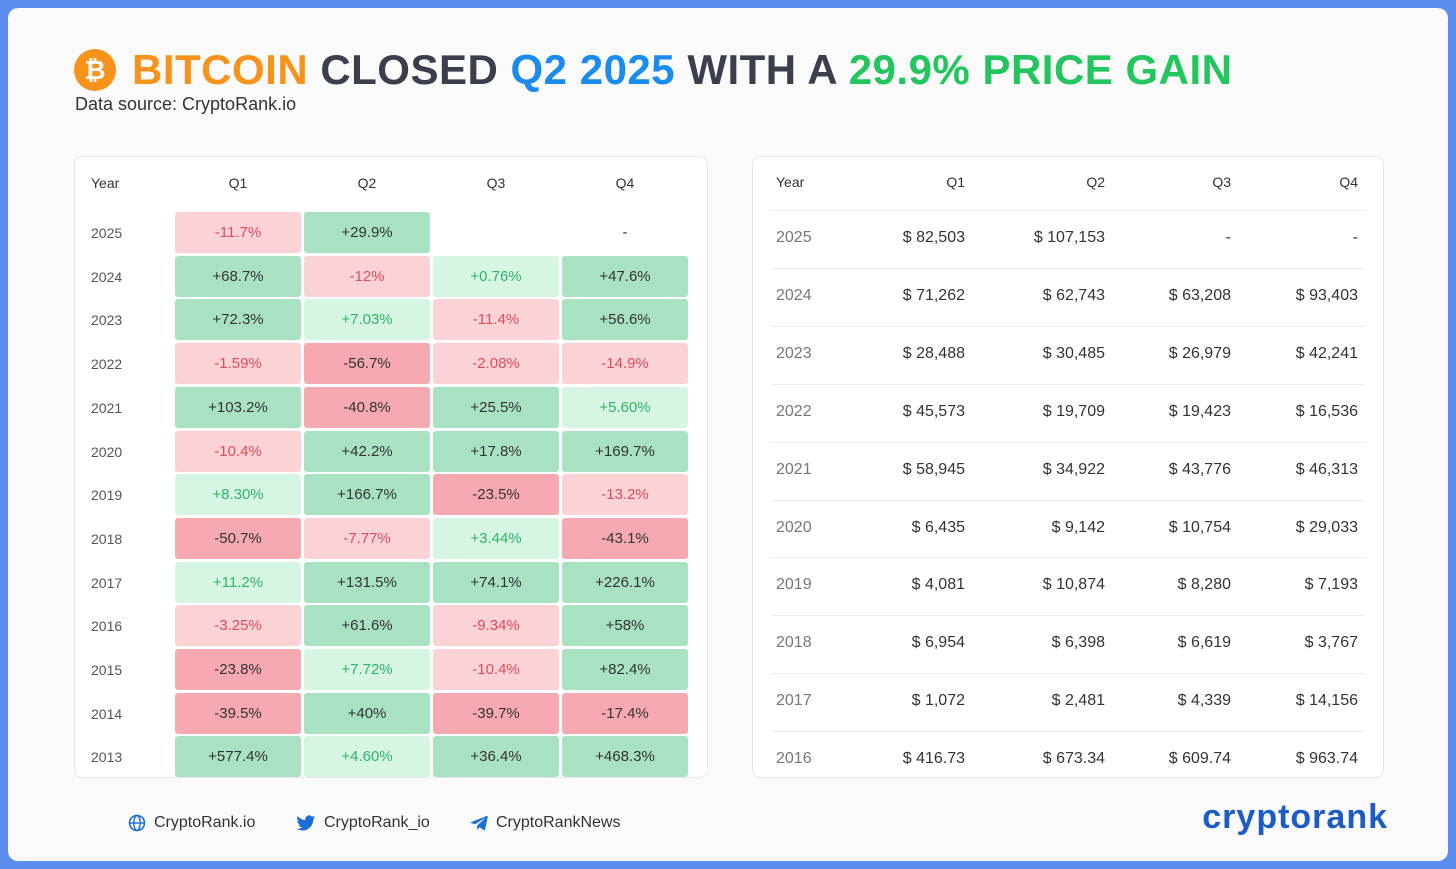  I want to click on prices-cell-2021-q2: $ 34,922, so click(1073, 469).